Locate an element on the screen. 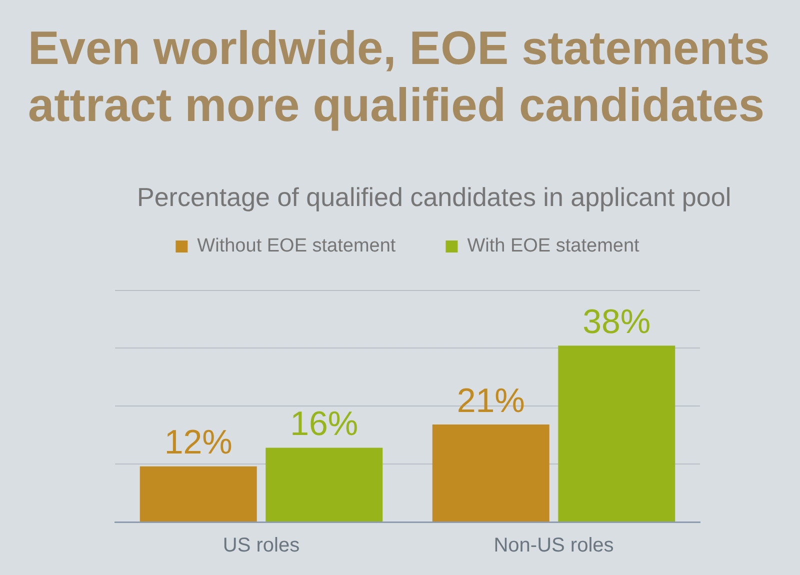  data-label: 16% is located at coordinates (324, 424).